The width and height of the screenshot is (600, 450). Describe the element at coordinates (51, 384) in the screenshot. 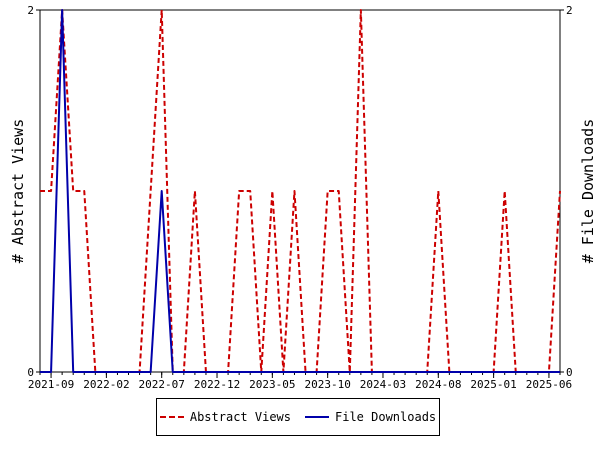

I see `x-tick-label: 2021-09` at that location.